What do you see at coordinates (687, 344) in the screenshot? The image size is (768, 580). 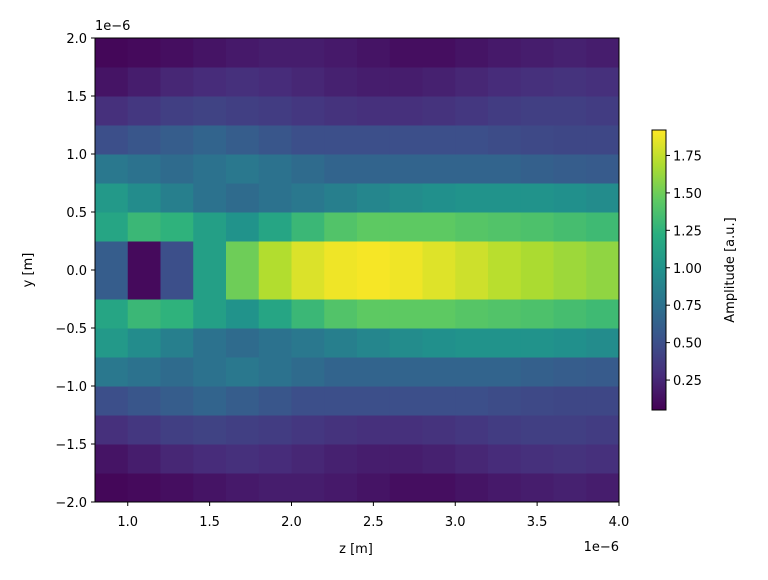 I see `colorbar-tick-label: 0.50` at bounding box center [687, 344].